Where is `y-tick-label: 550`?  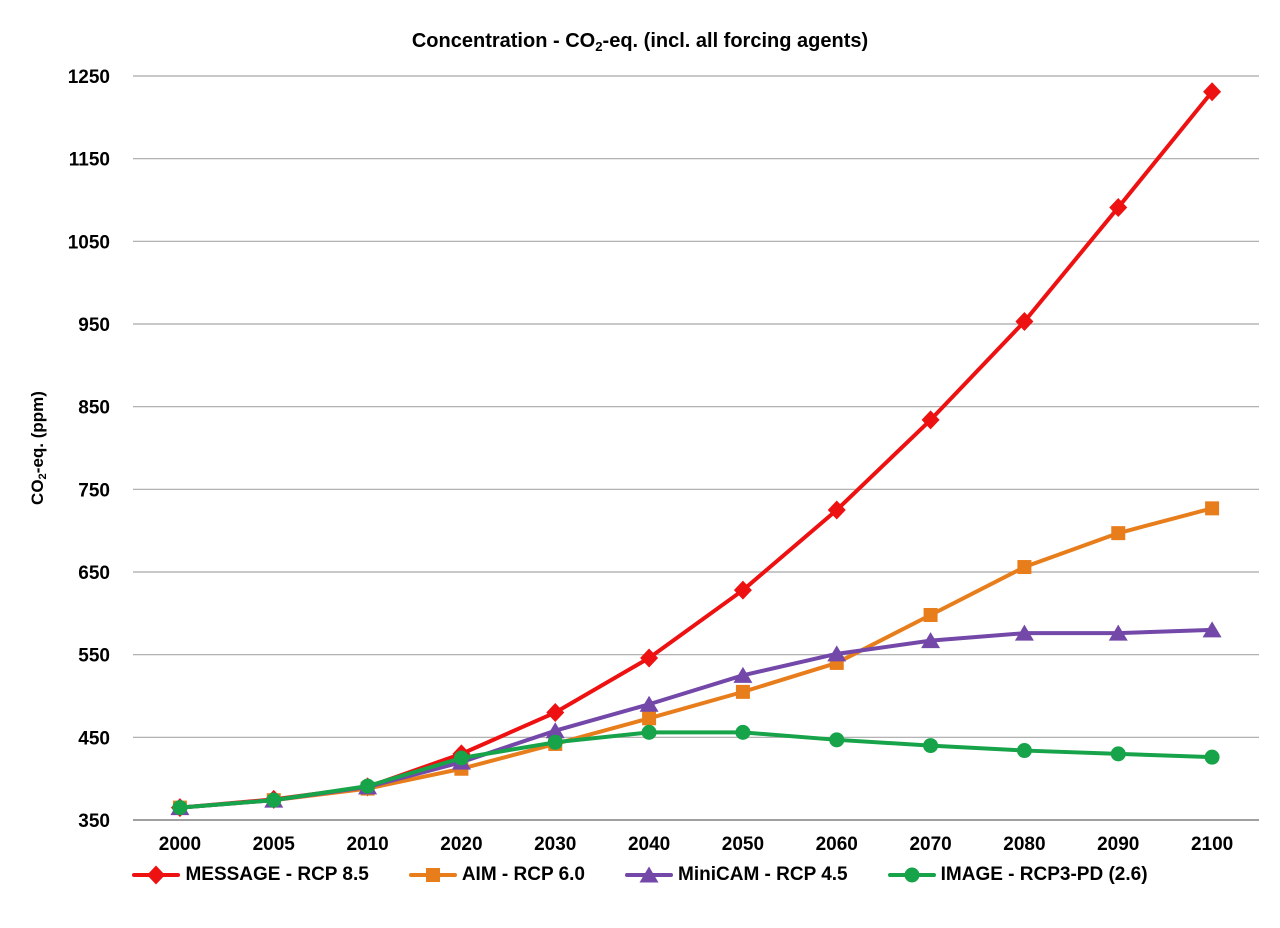
y-tick-label: 550 is located at coordinates (94, 656).